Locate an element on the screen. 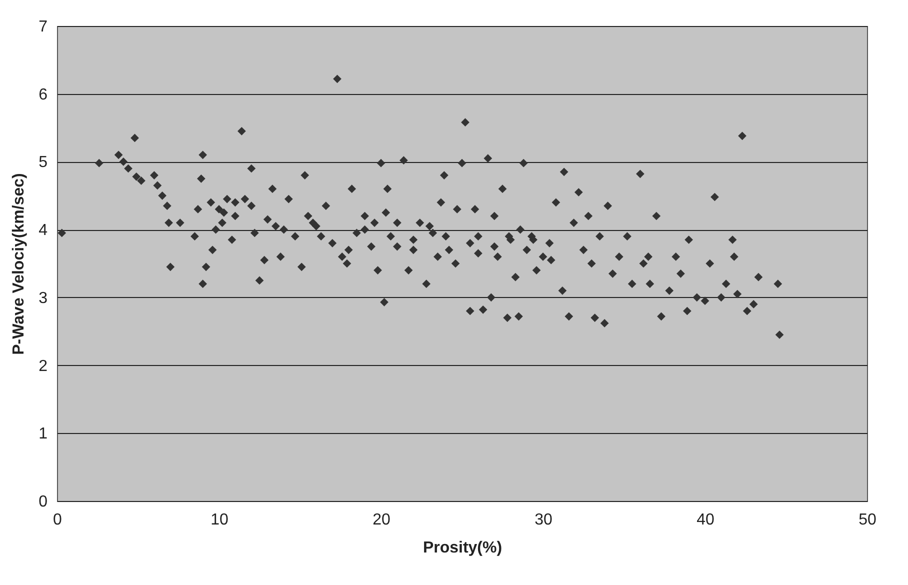  y-tick-label: 3 is located at coordinates (43, 298).